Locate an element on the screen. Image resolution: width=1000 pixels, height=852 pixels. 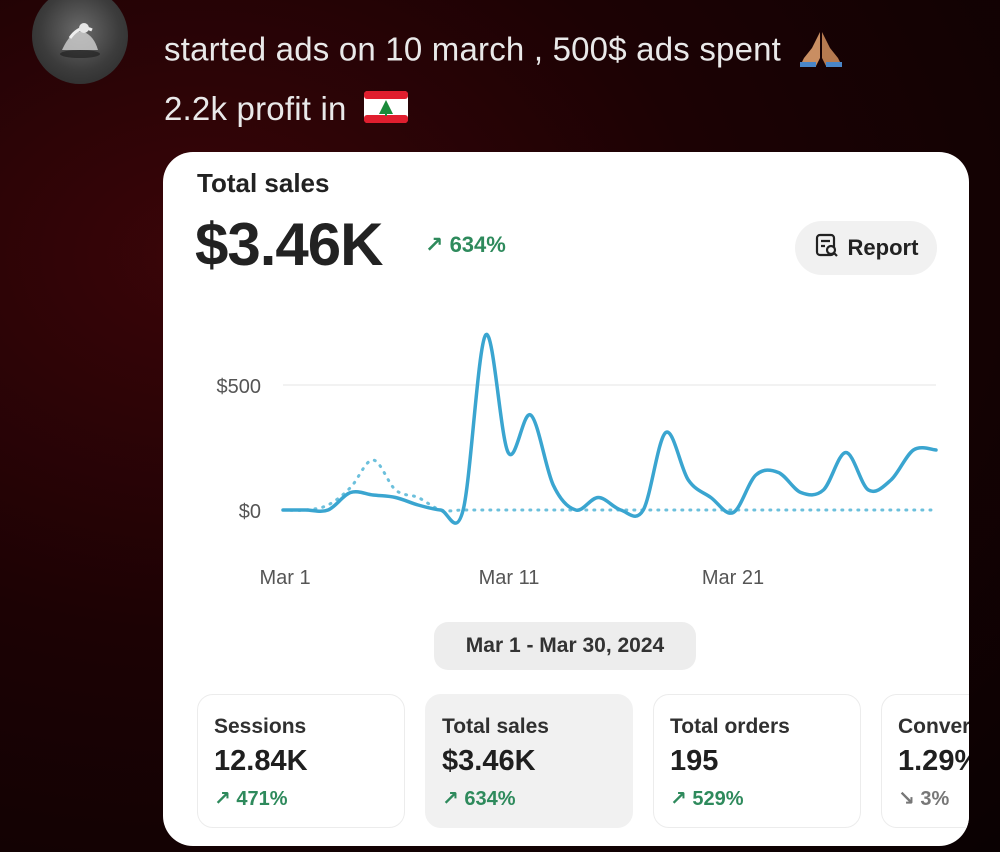
metric-value: 195 is located at coordinates (694, 761).